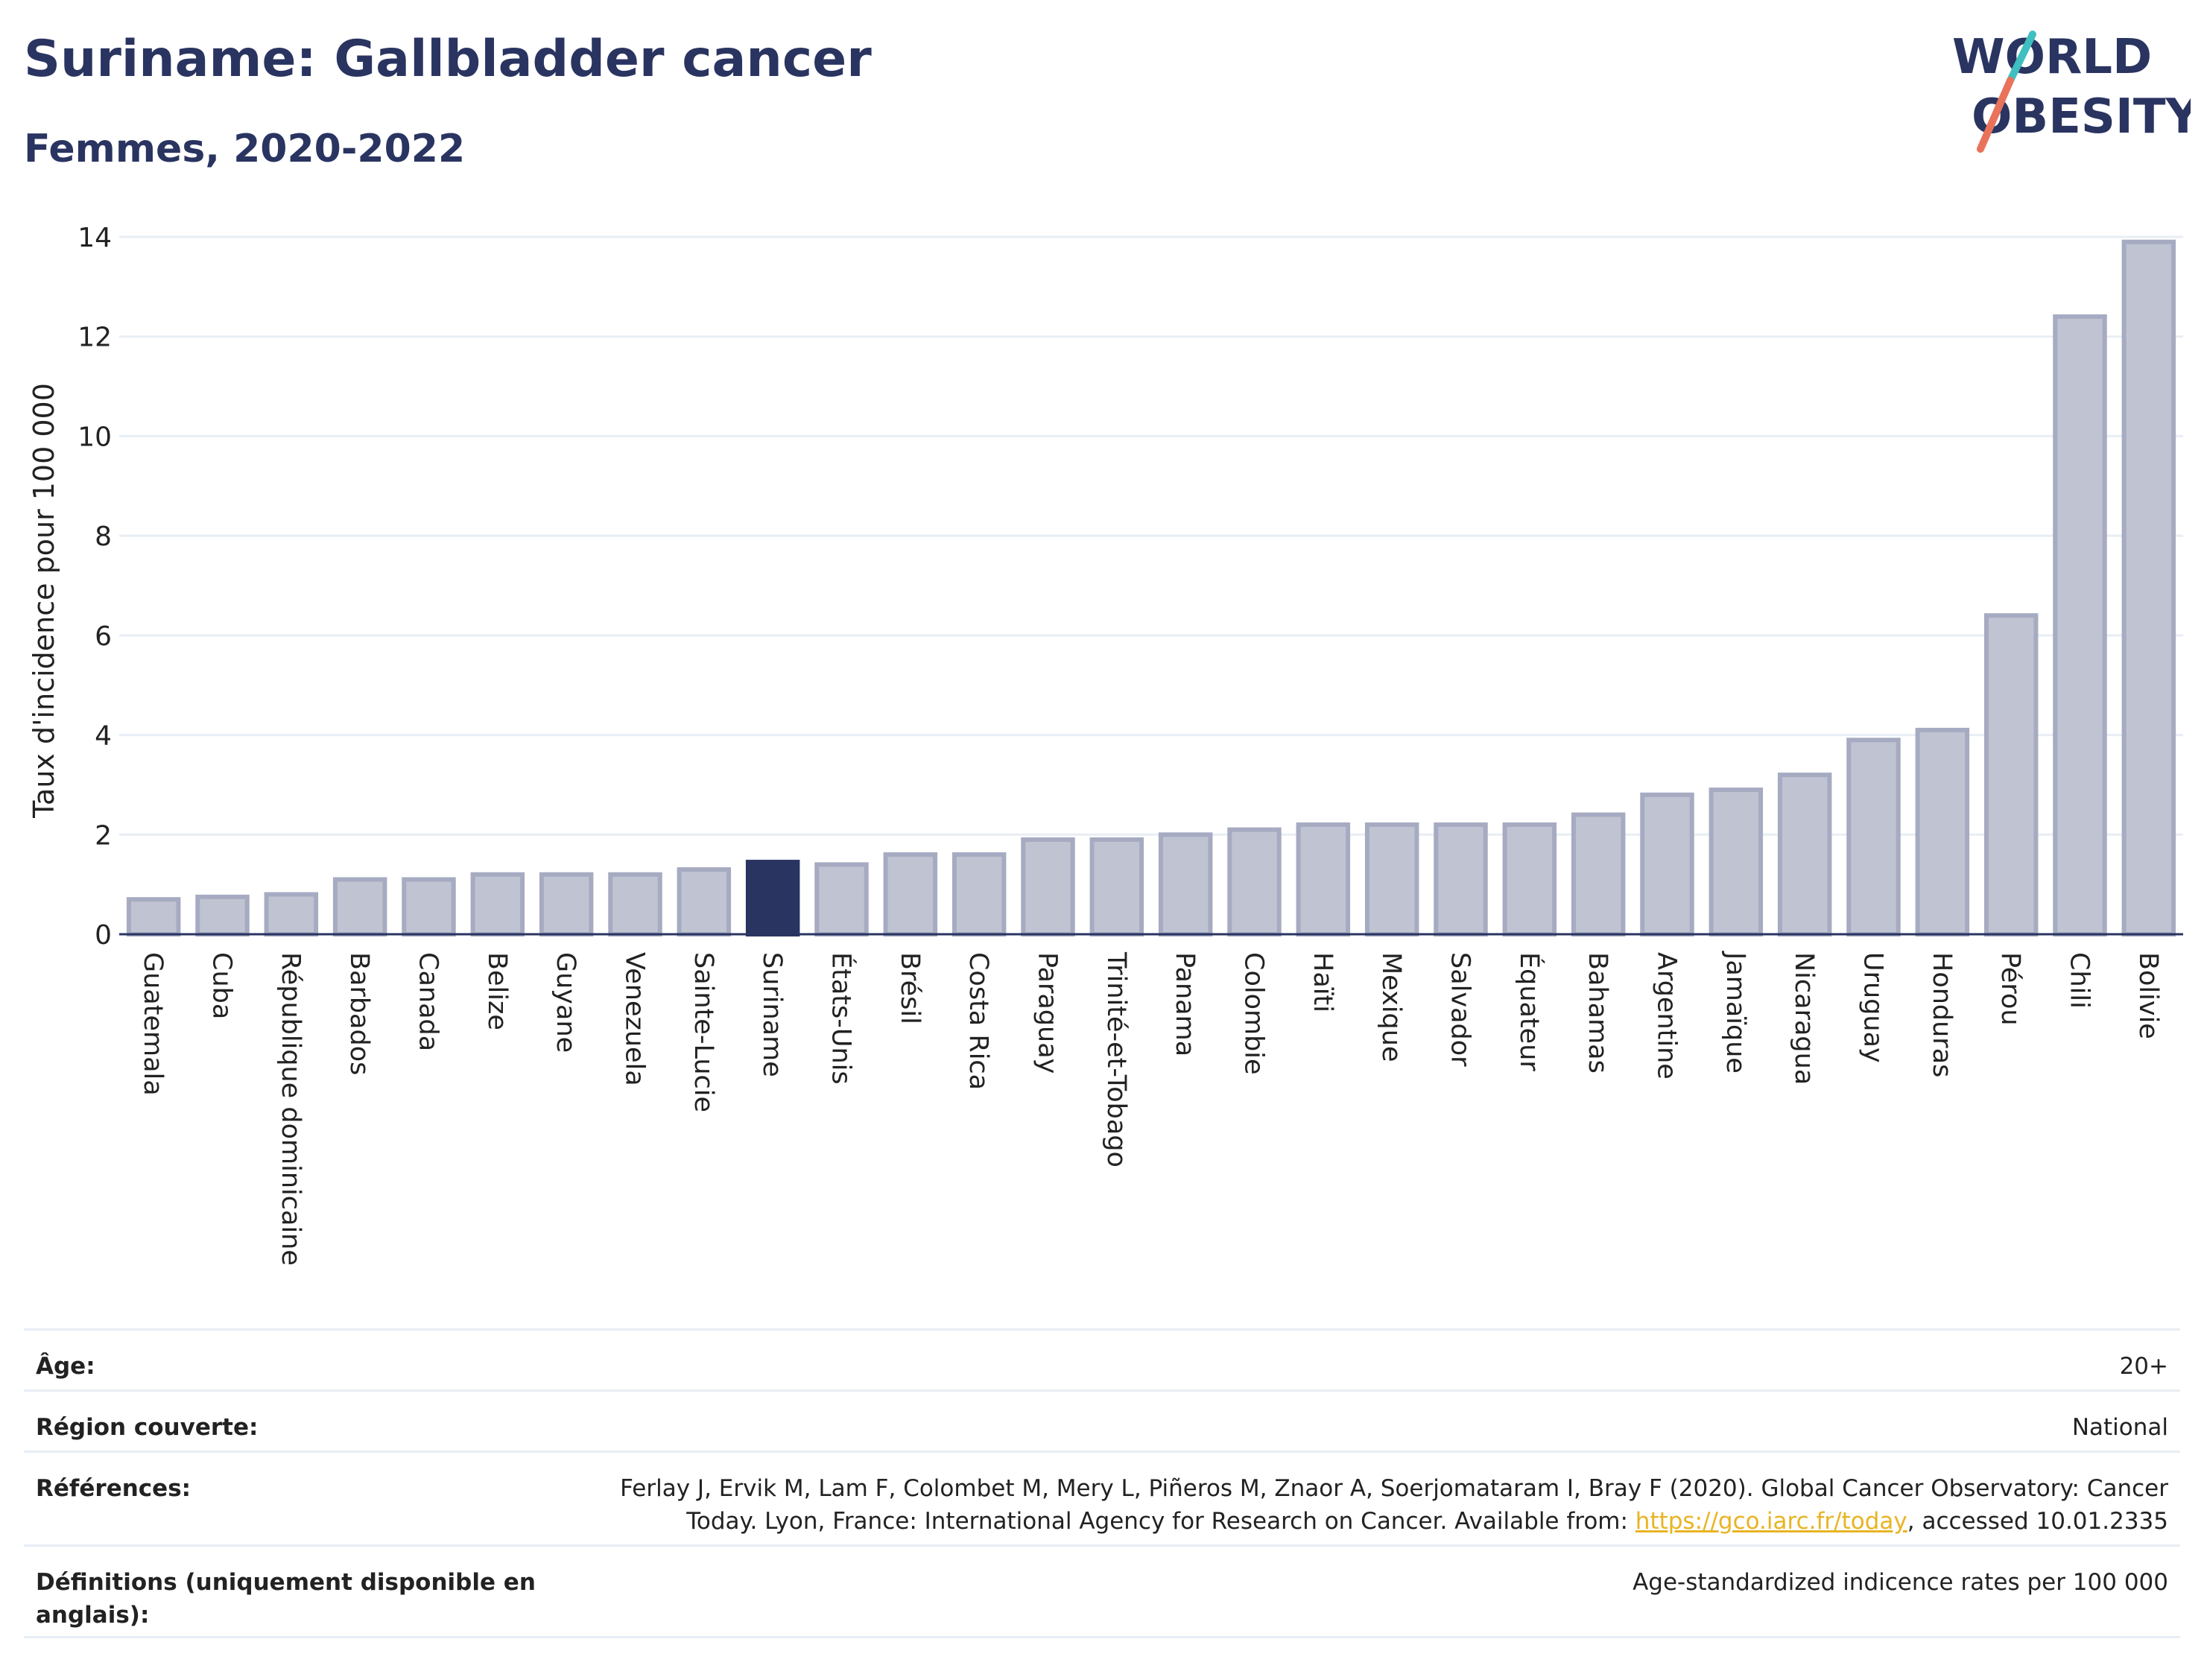 This screenshot has height=1680, width=2204. What do you see at coordinates (703, 1032) in the screenshot?
I see `x-tick-label: Sainte-Lucie` at bounding box center [703, 1032].